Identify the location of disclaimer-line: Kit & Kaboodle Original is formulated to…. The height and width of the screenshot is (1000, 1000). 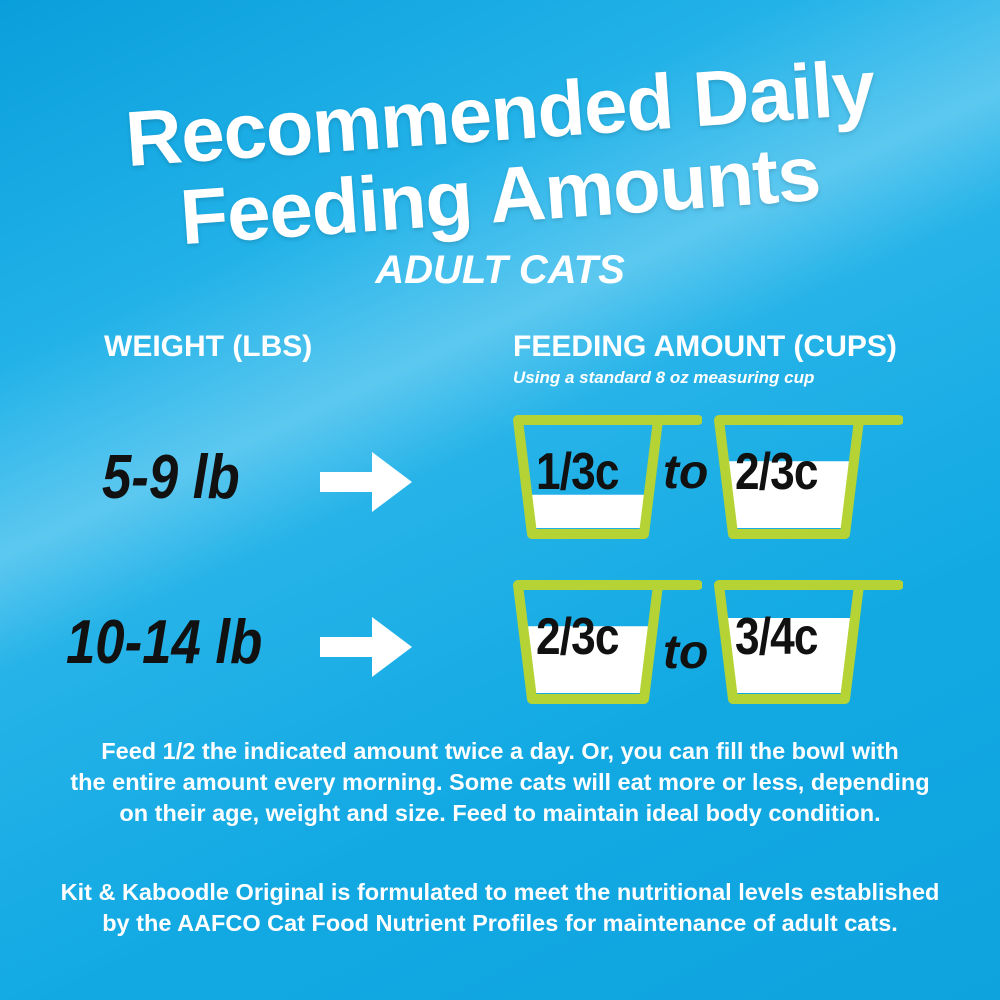
(500, 892).